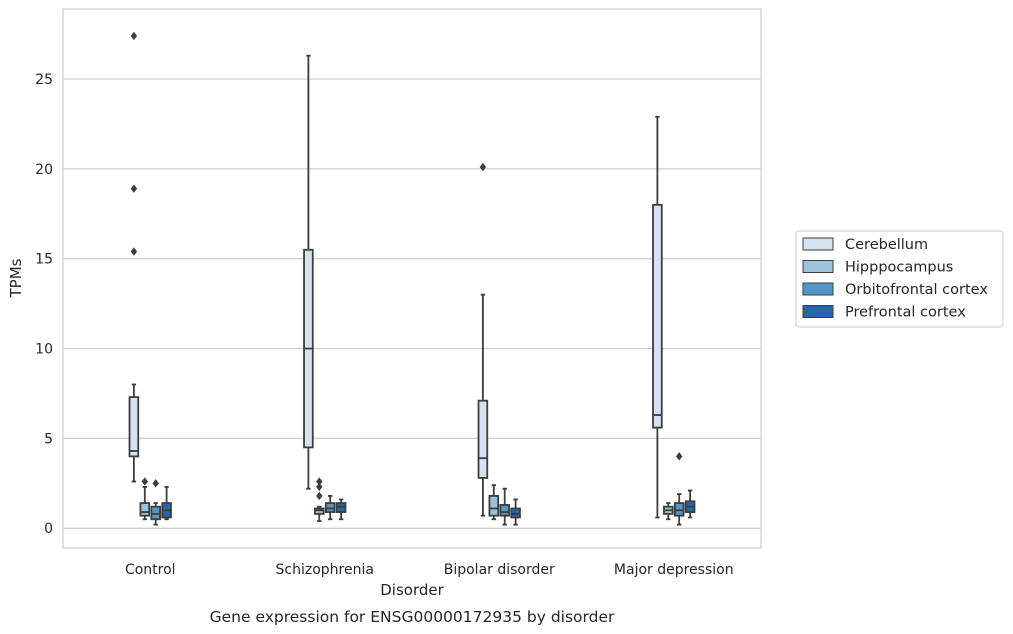 The width and height of the screenshot is (1013, 634). What do you see at coordinates (44, 350) in the screenshot?
I see `y-tick-label: 10` at bounding box center [44, 350].